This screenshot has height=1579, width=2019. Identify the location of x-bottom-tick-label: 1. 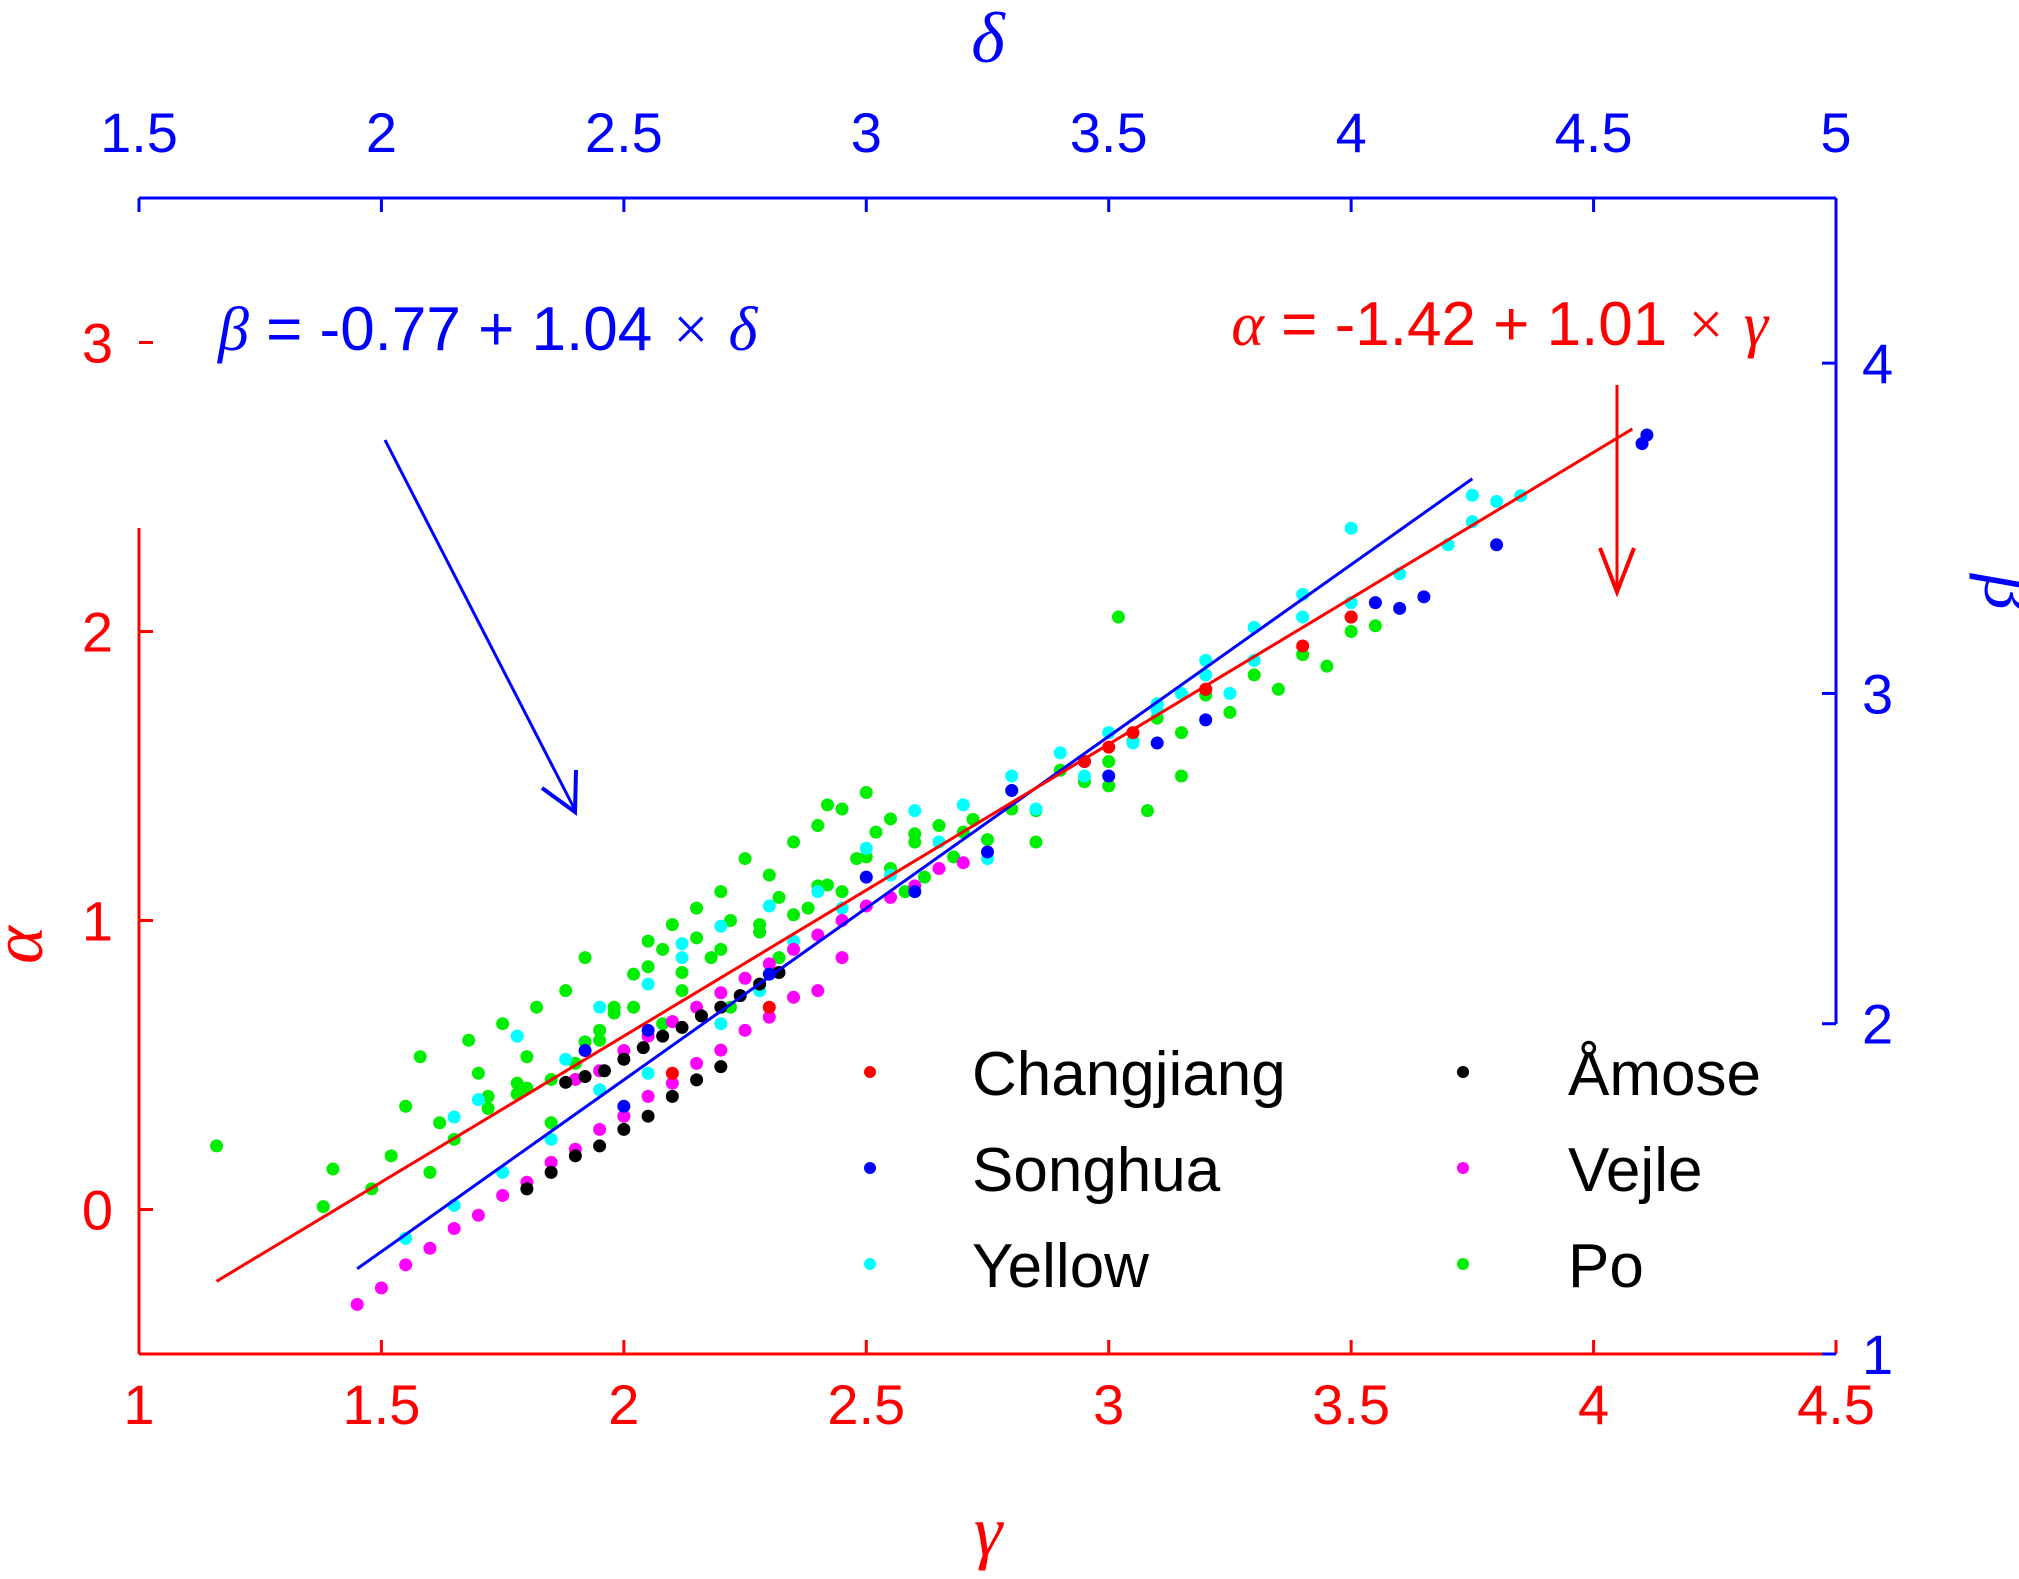
(138, 1404).